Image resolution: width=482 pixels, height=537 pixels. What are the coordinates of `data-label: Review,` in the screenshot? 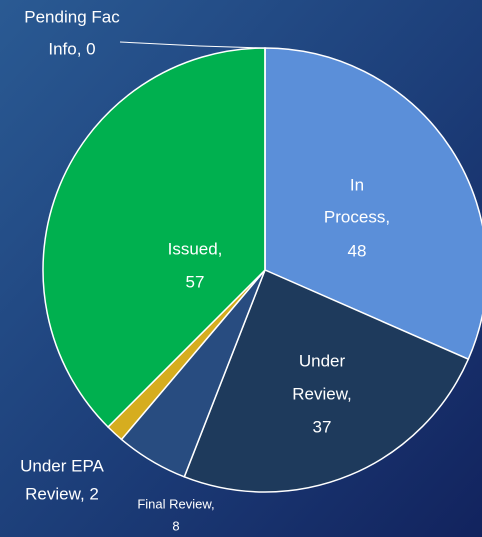 It's located at (322, 393).